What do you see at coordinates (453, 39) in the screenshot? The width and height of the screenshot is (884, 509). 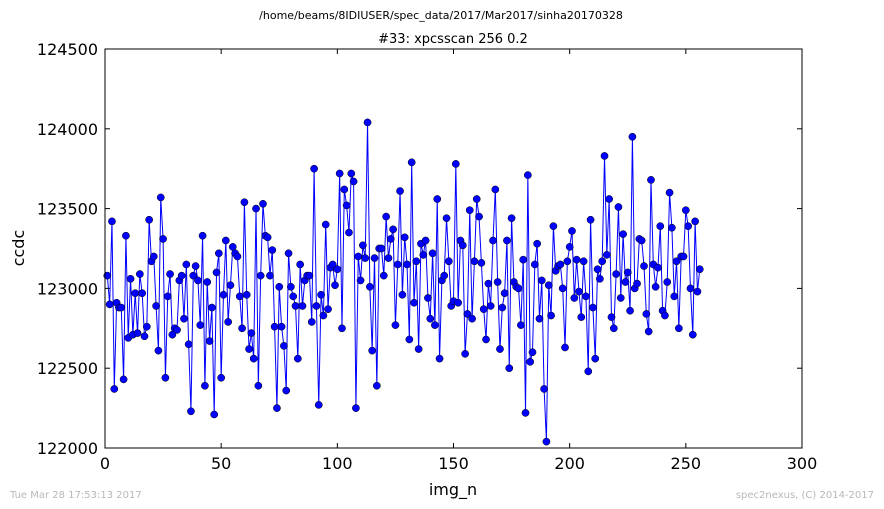 I see `scan-title: #33: xpcsscan 256 0.2` at bounding box center [453, 39].